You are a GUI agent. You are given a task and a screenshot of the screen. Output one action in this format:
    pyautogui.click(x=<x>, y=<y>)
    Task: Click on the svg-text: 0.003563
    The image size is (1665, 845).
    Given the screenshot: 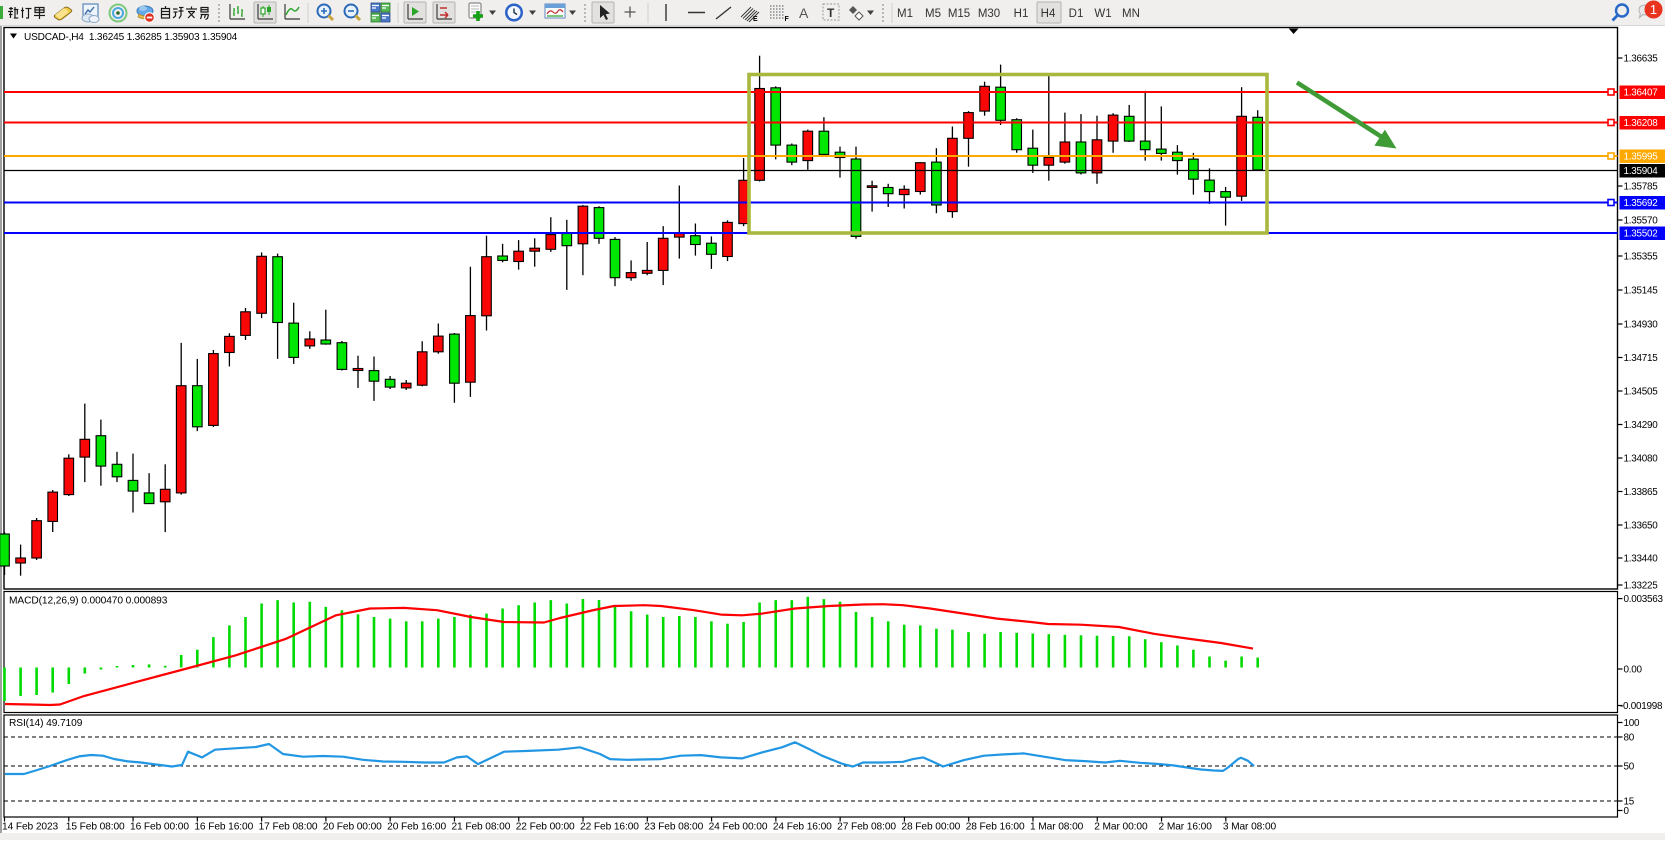 What is the action you would take?
    pyautogui.click(x=1644, y=599)
    